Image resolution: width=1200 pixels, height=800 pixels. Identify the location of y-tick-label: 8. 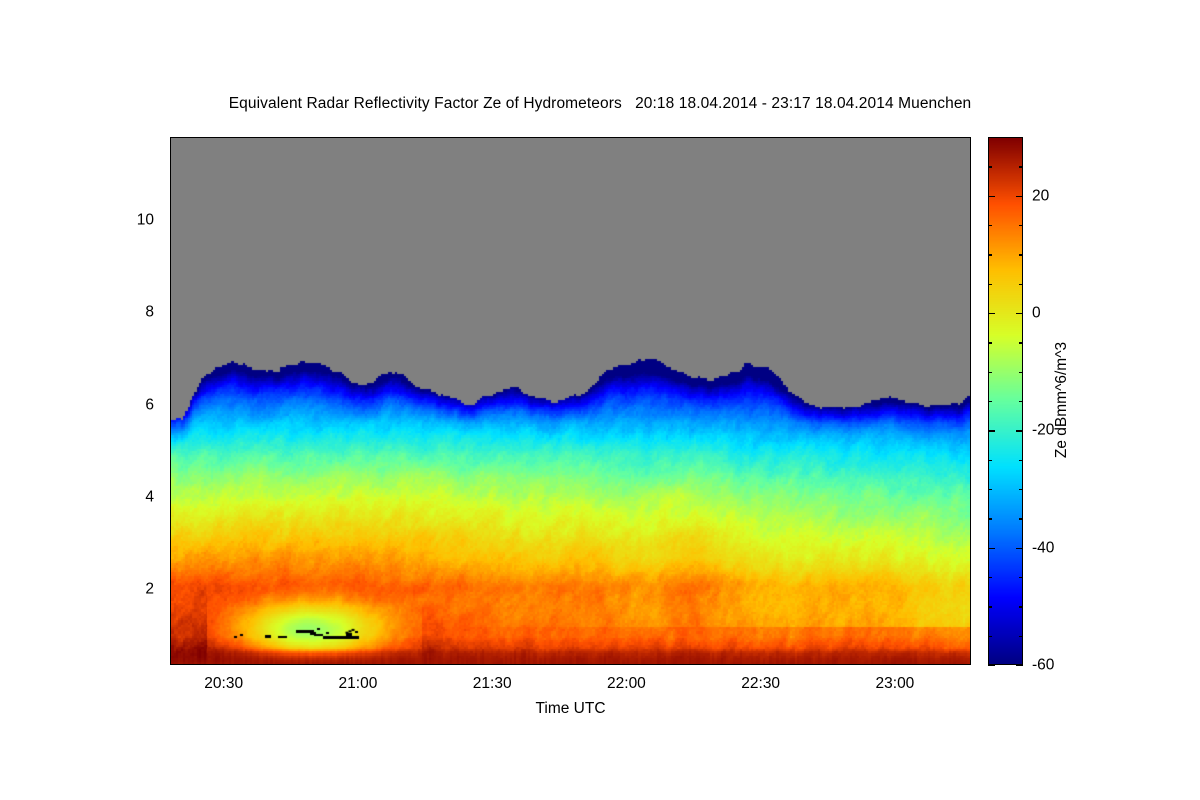
(149, 312).